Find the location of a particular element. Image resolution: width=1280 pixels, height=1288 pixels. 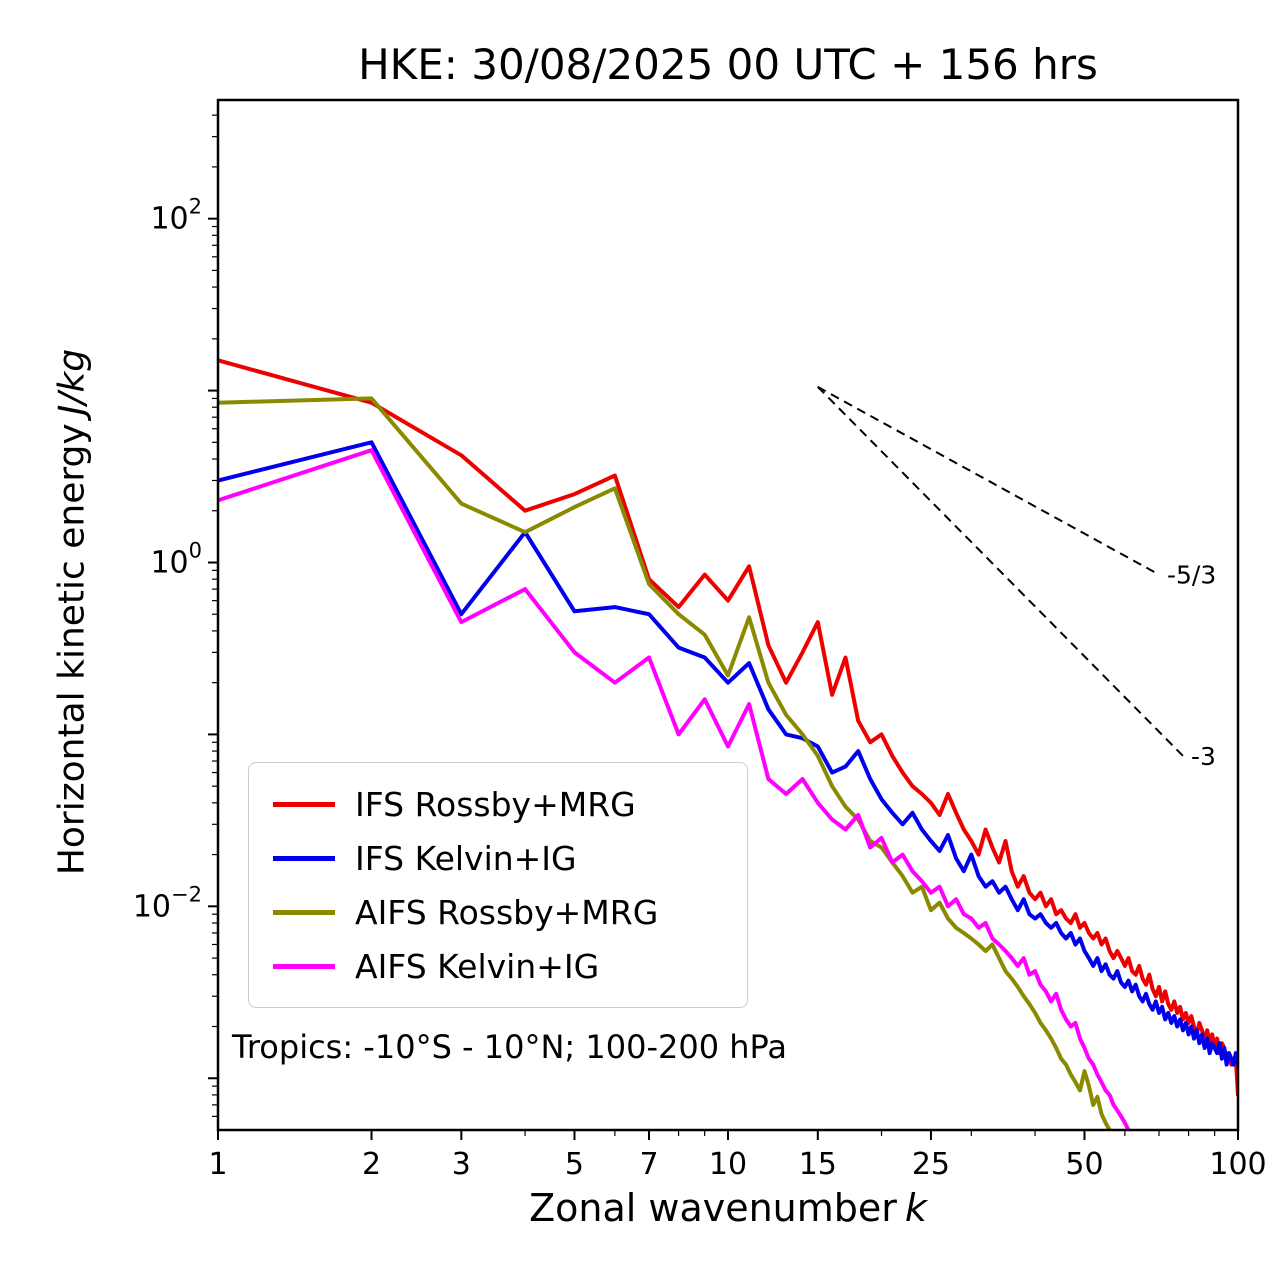

svg-text: 10 is located at coordinates (728, 1164).